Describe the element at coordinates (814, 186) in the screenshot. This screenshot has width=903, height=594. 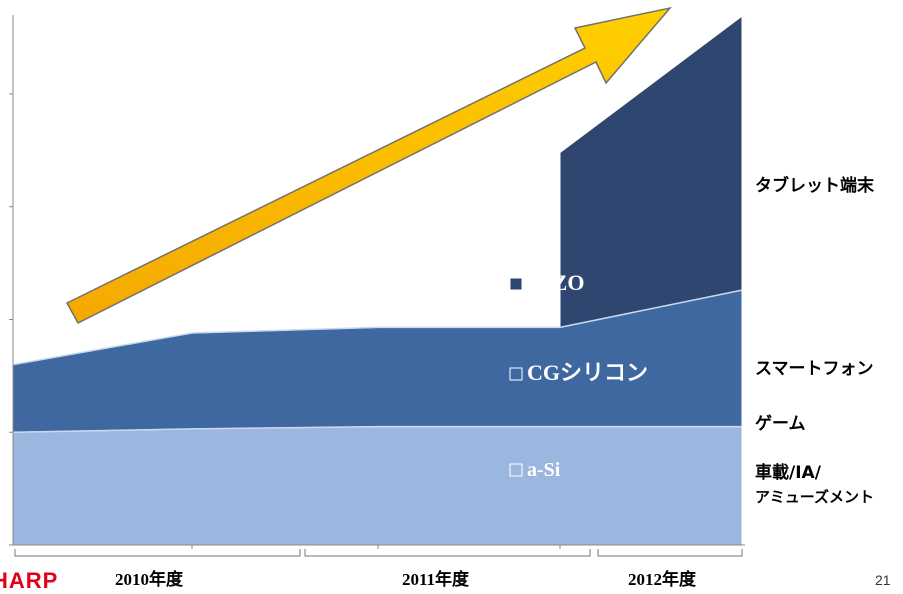
I see `label-tablet: タブレット端末` at that location.